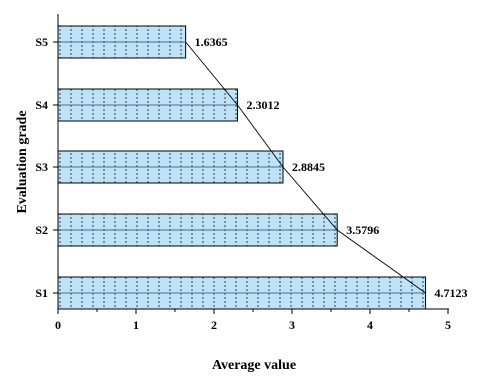 This screenshot has height=379, width=477. Describe the element at coordinates (448, 325) in the screenshot. I see `x-tick-label: 5` at that location.